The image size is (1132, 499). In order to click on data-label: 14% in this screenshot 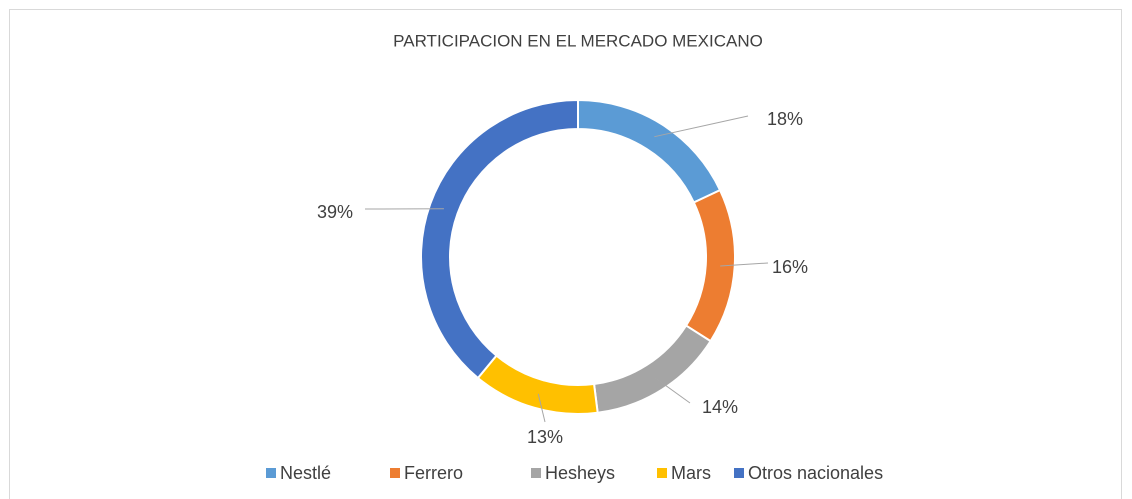, I will do `click(720, 407)`.